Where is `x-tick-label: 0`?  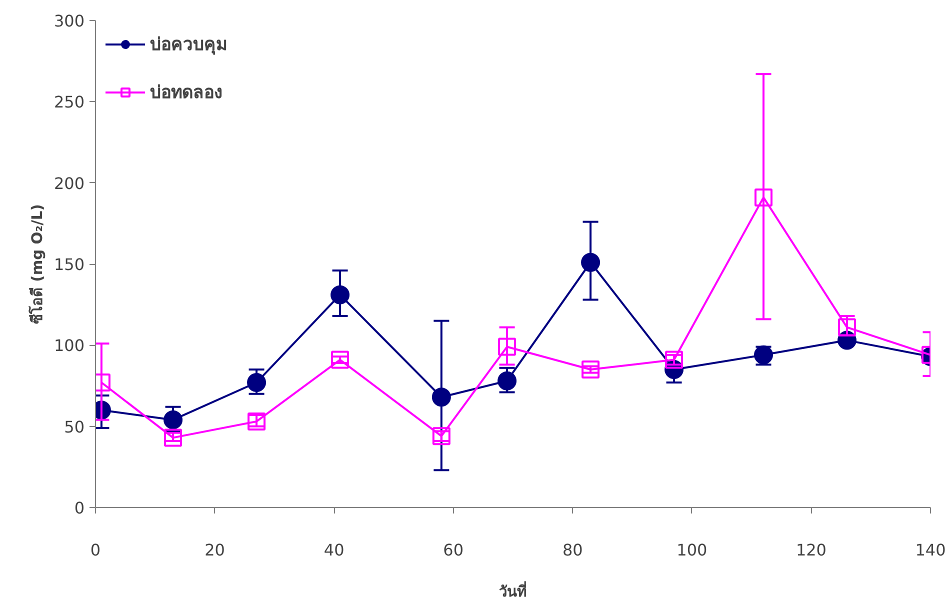 x-tick-label: 0 is located at coordinates (95, 550).